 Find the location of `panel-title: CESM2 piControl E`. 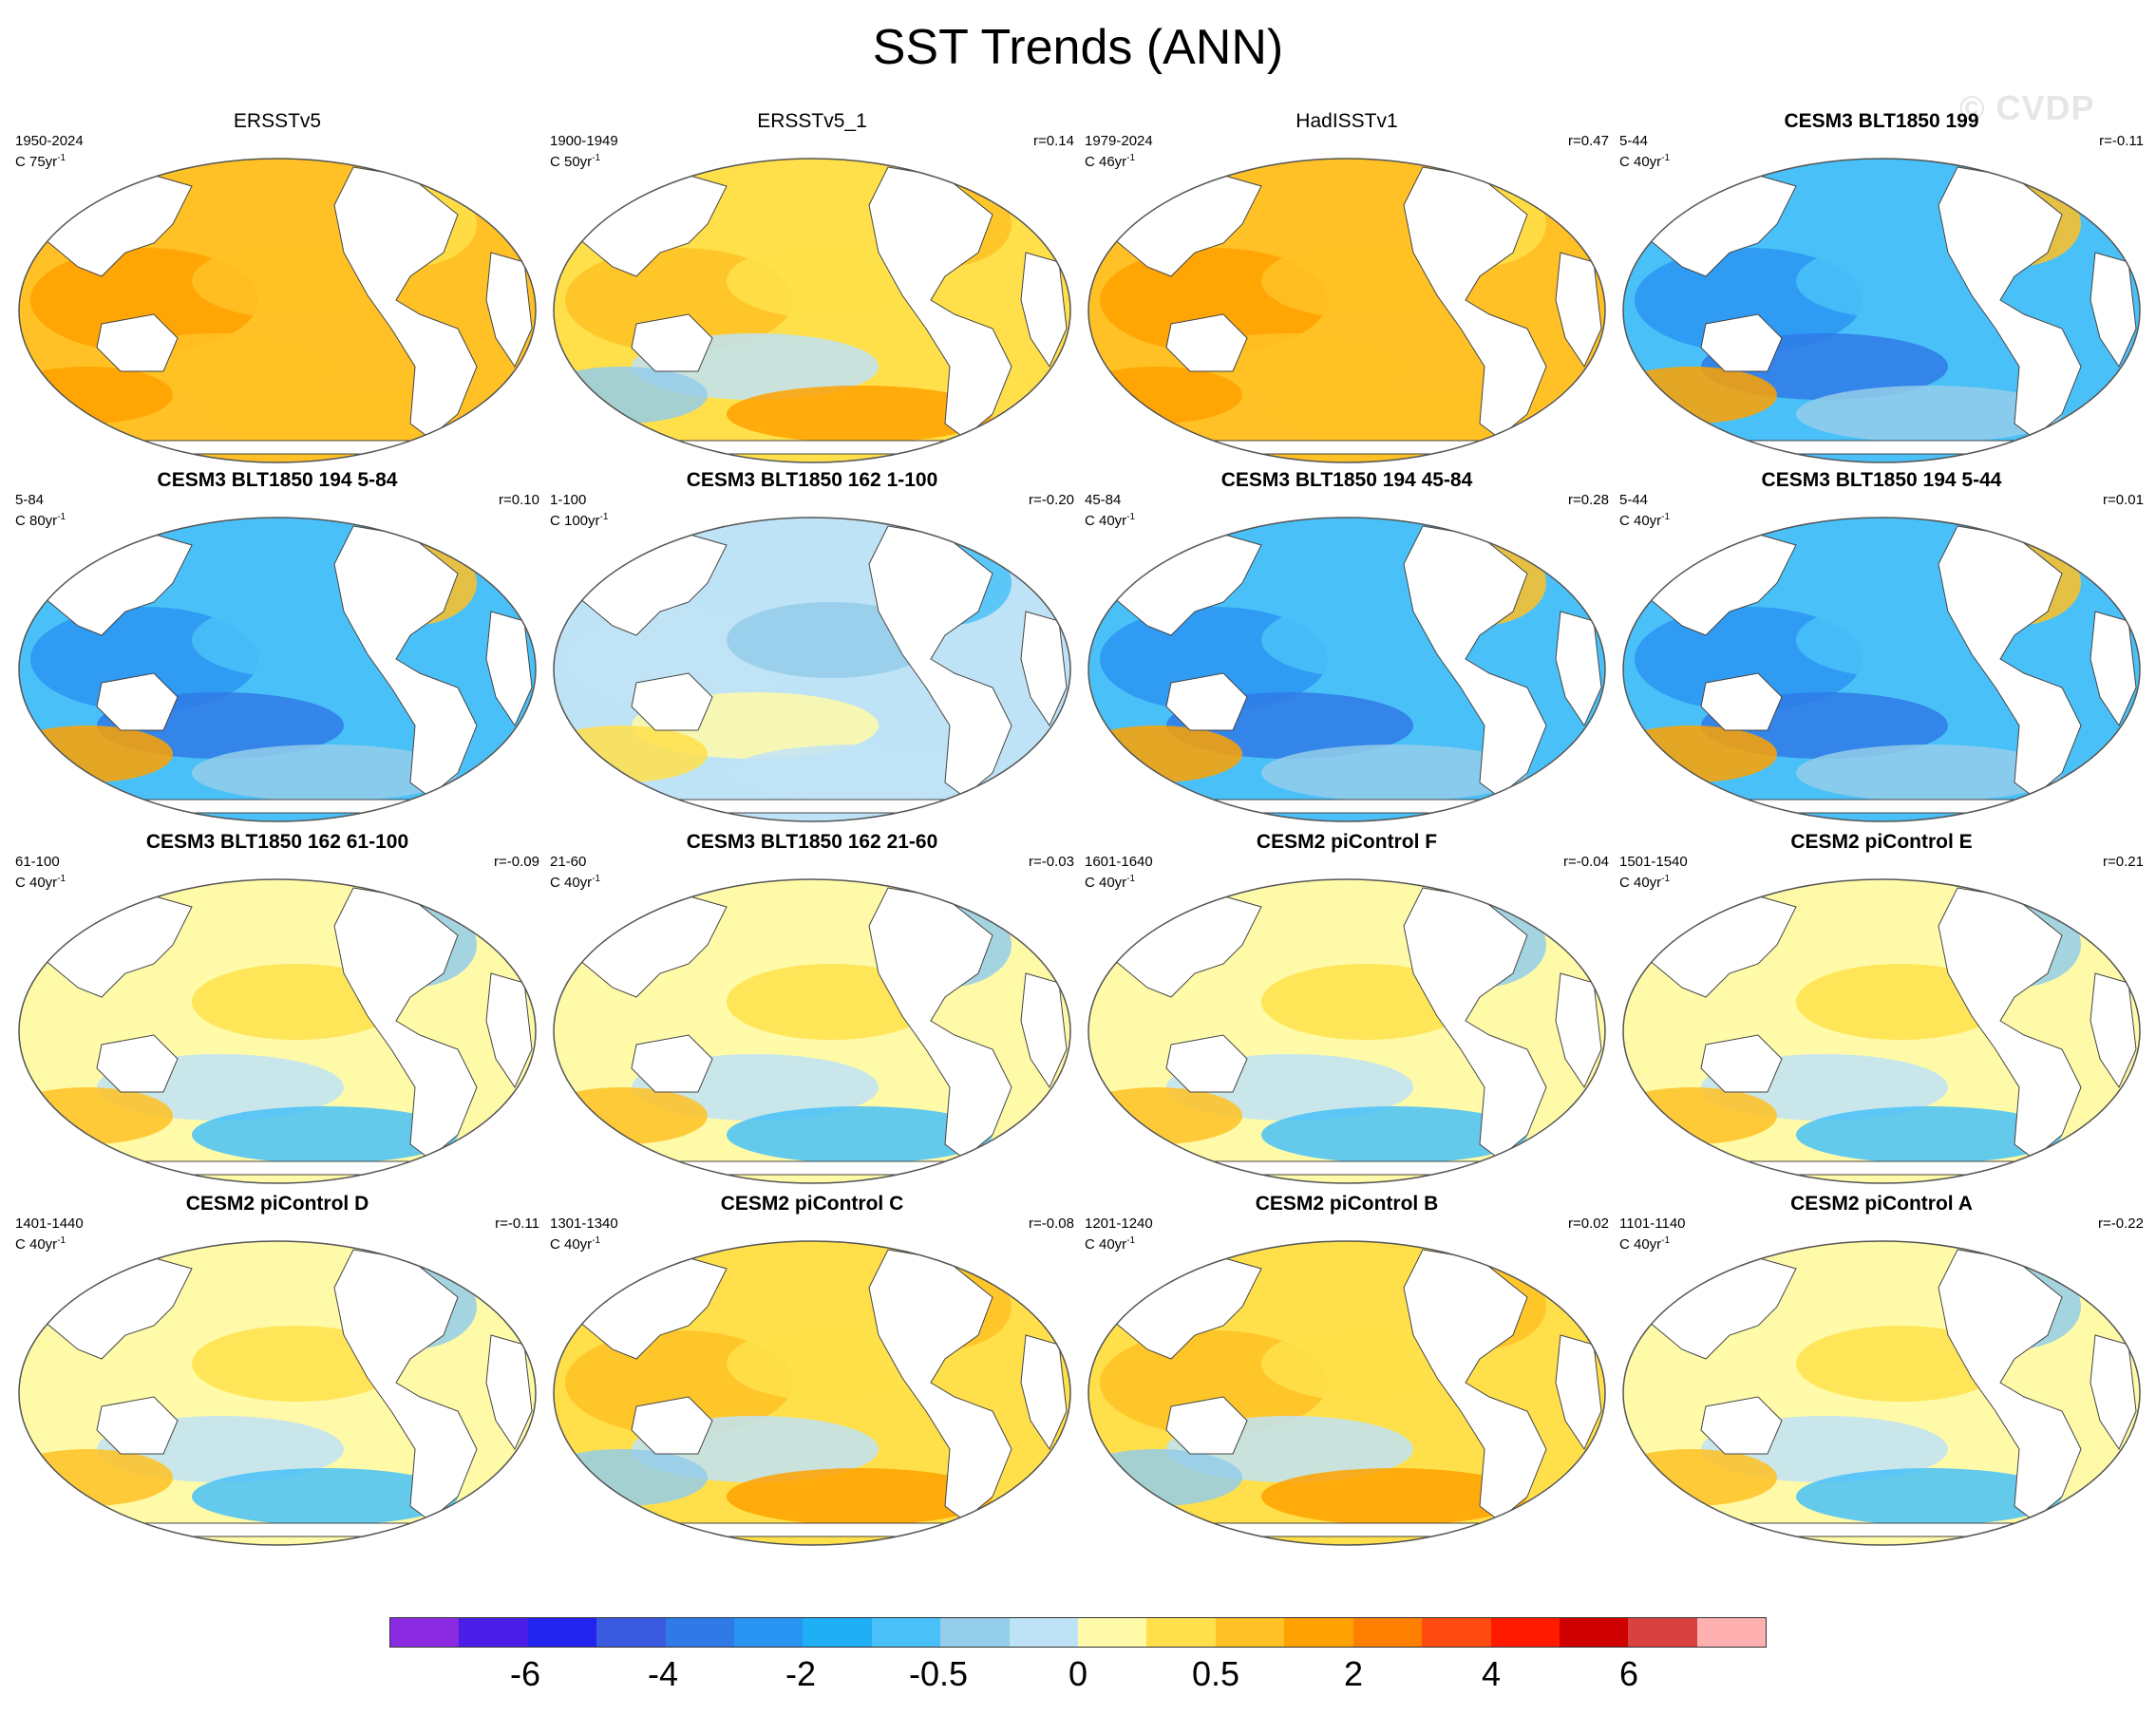

panel-title: CESM2 piControl E is located at coordinates (1882, 842).